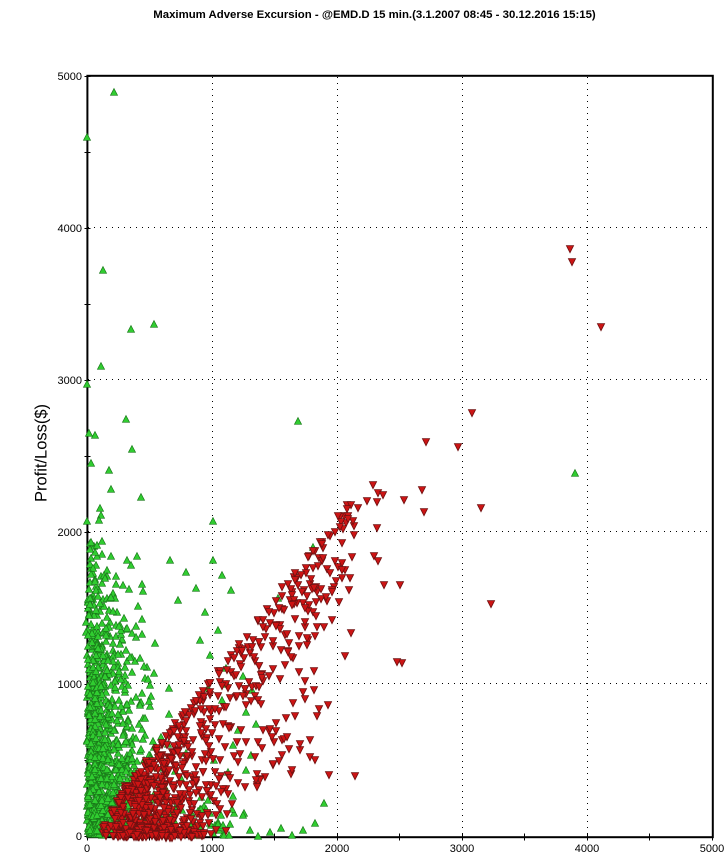  What do you see at coordinates (42, 453) in the screenshot?
I see `svg-text: Profit/Loss($)` at bounding box center [42, 453].